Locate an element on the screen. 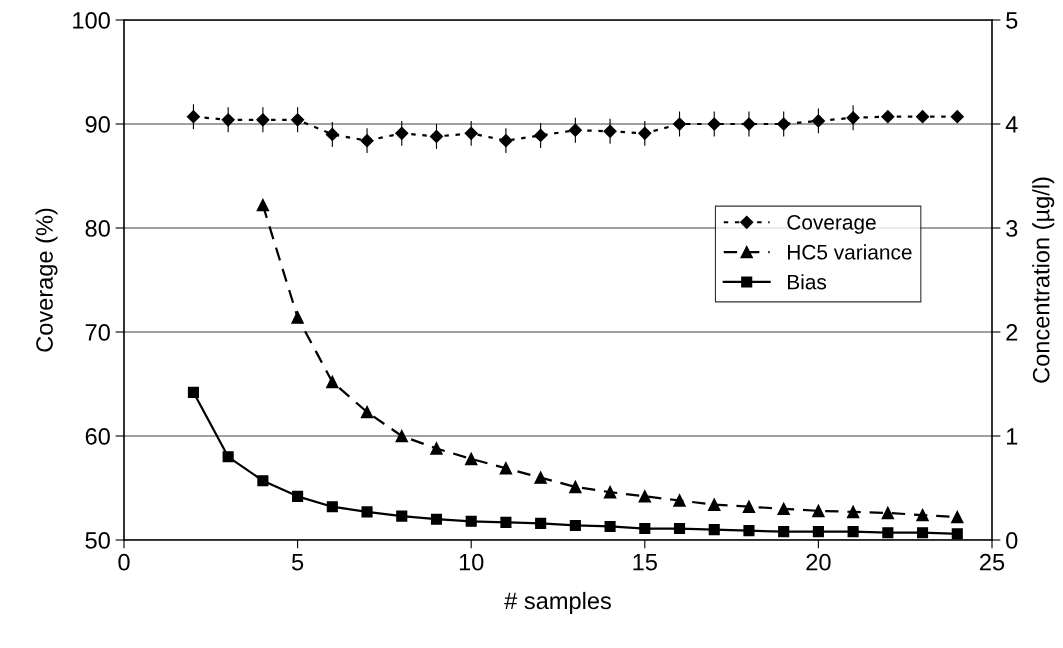 Image resolution: width=1063 pixels, height=648 pixels. x-tick-label: 5 is located at coordinates (297, 562).